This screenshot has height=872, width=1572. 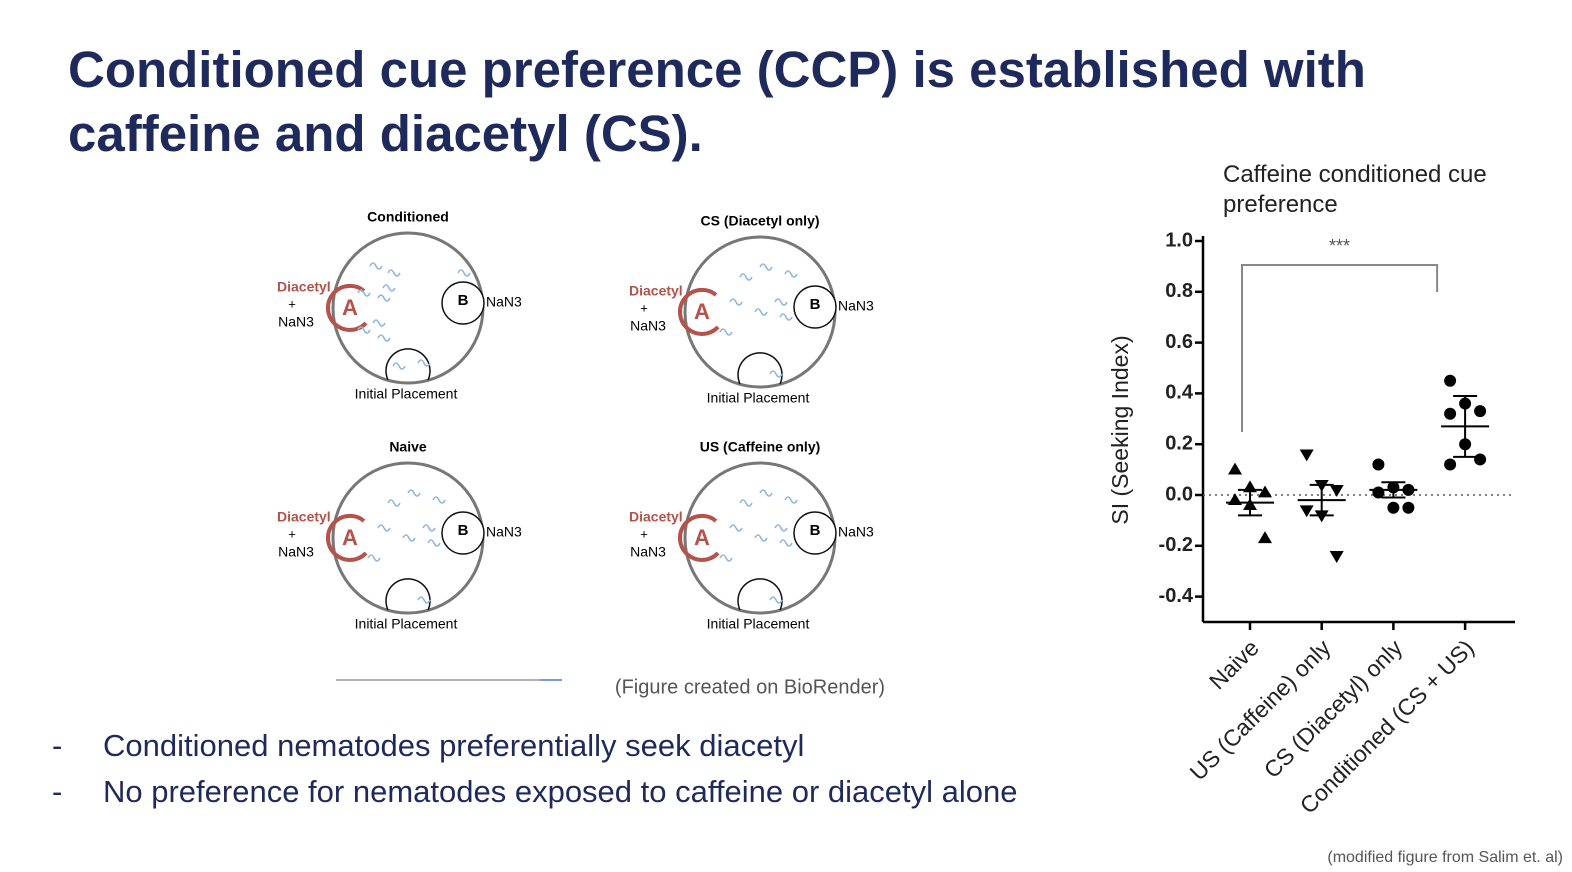 I want to click on y-tick-label: 1.0, so click(x=1179, y=240).